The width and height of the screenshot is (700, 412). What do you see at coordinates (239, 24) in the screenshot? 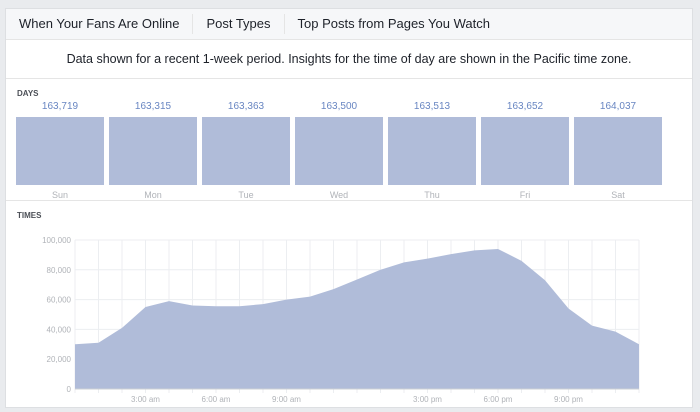
I see `tab-post-types: Post Types` at bounding box center [239, 24].